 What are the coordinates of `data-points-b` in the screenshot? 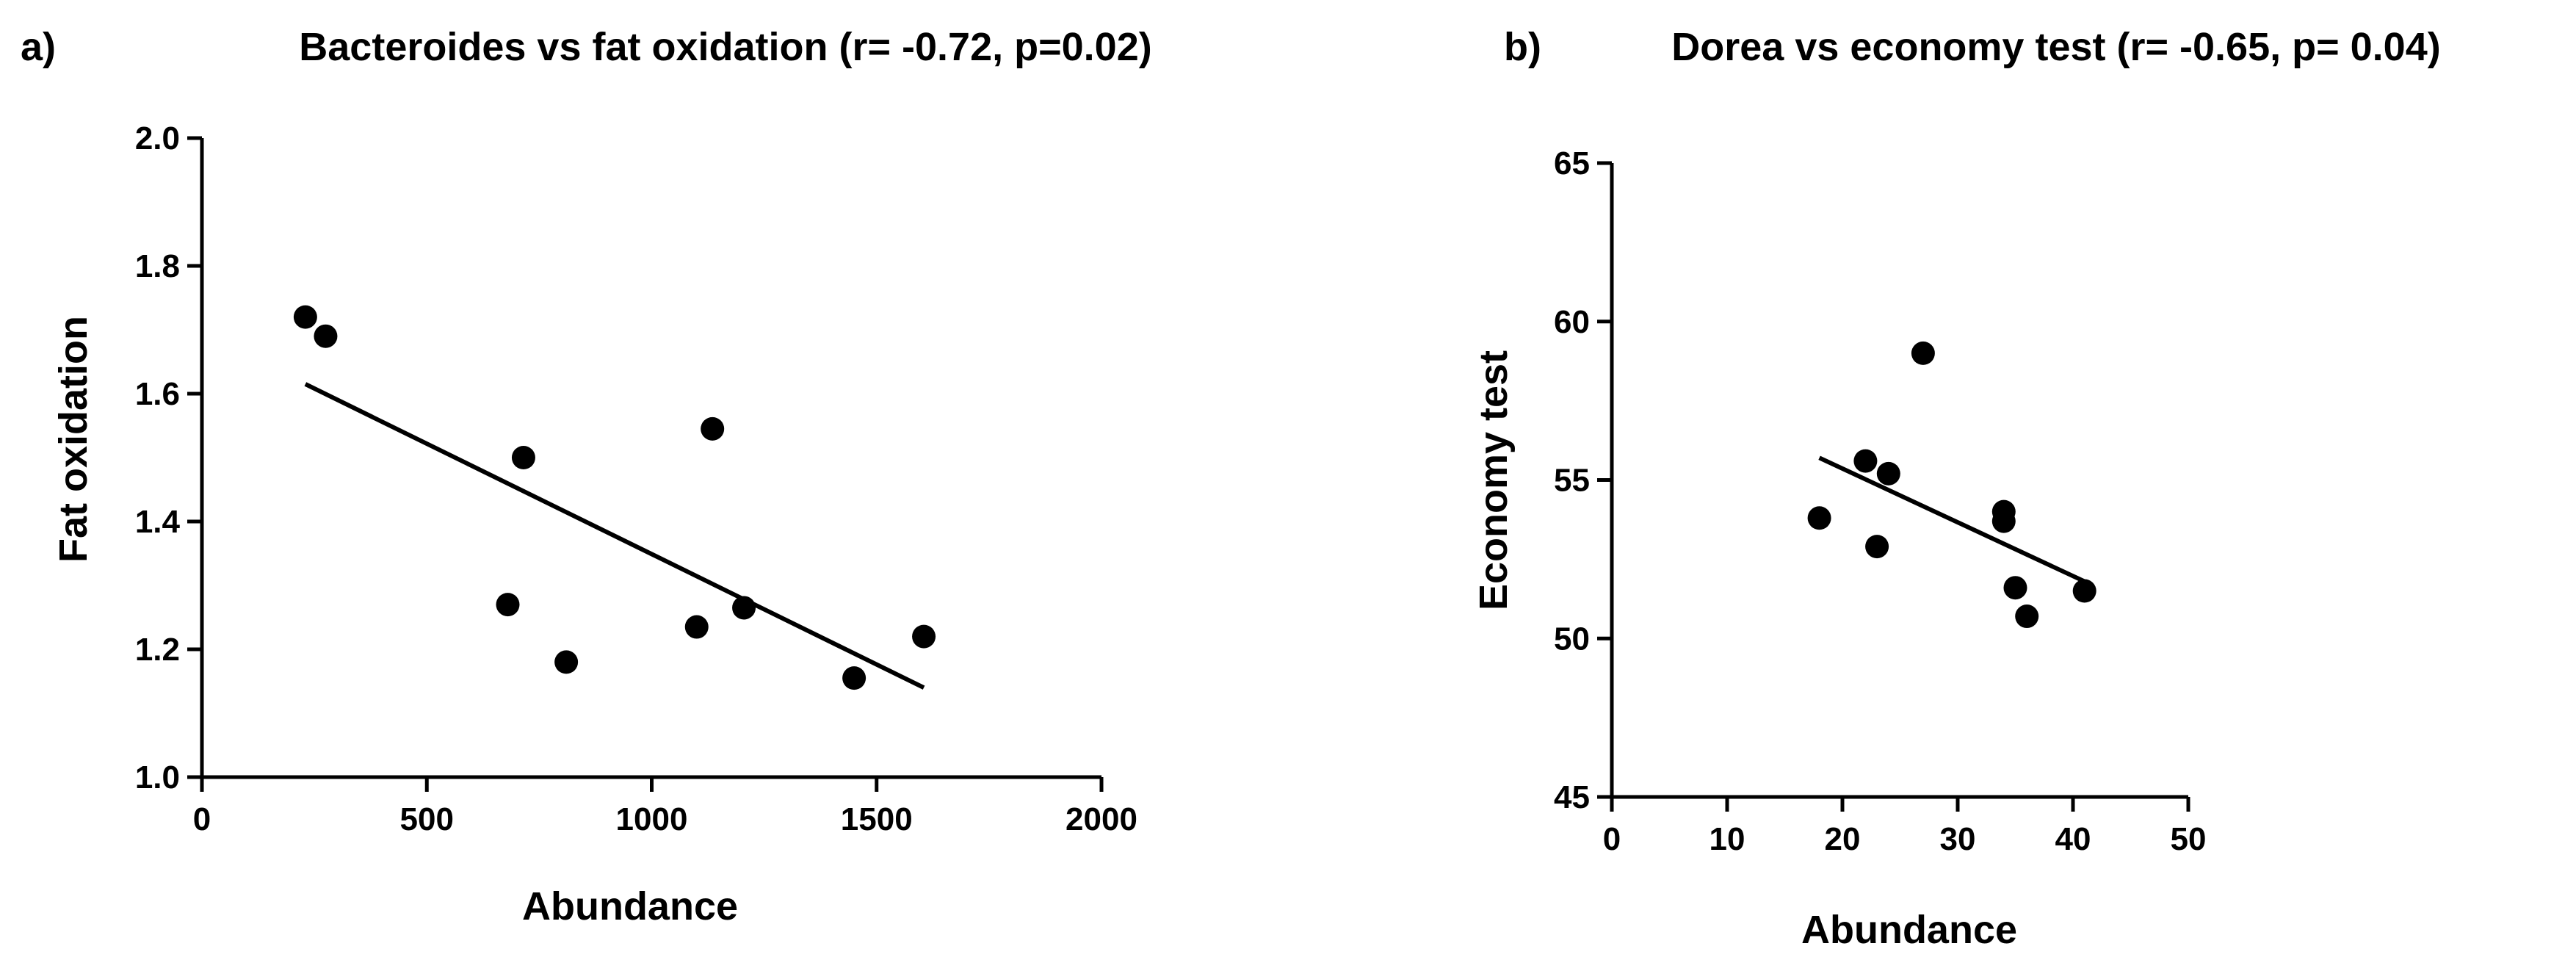 It's located at (1951, 485).